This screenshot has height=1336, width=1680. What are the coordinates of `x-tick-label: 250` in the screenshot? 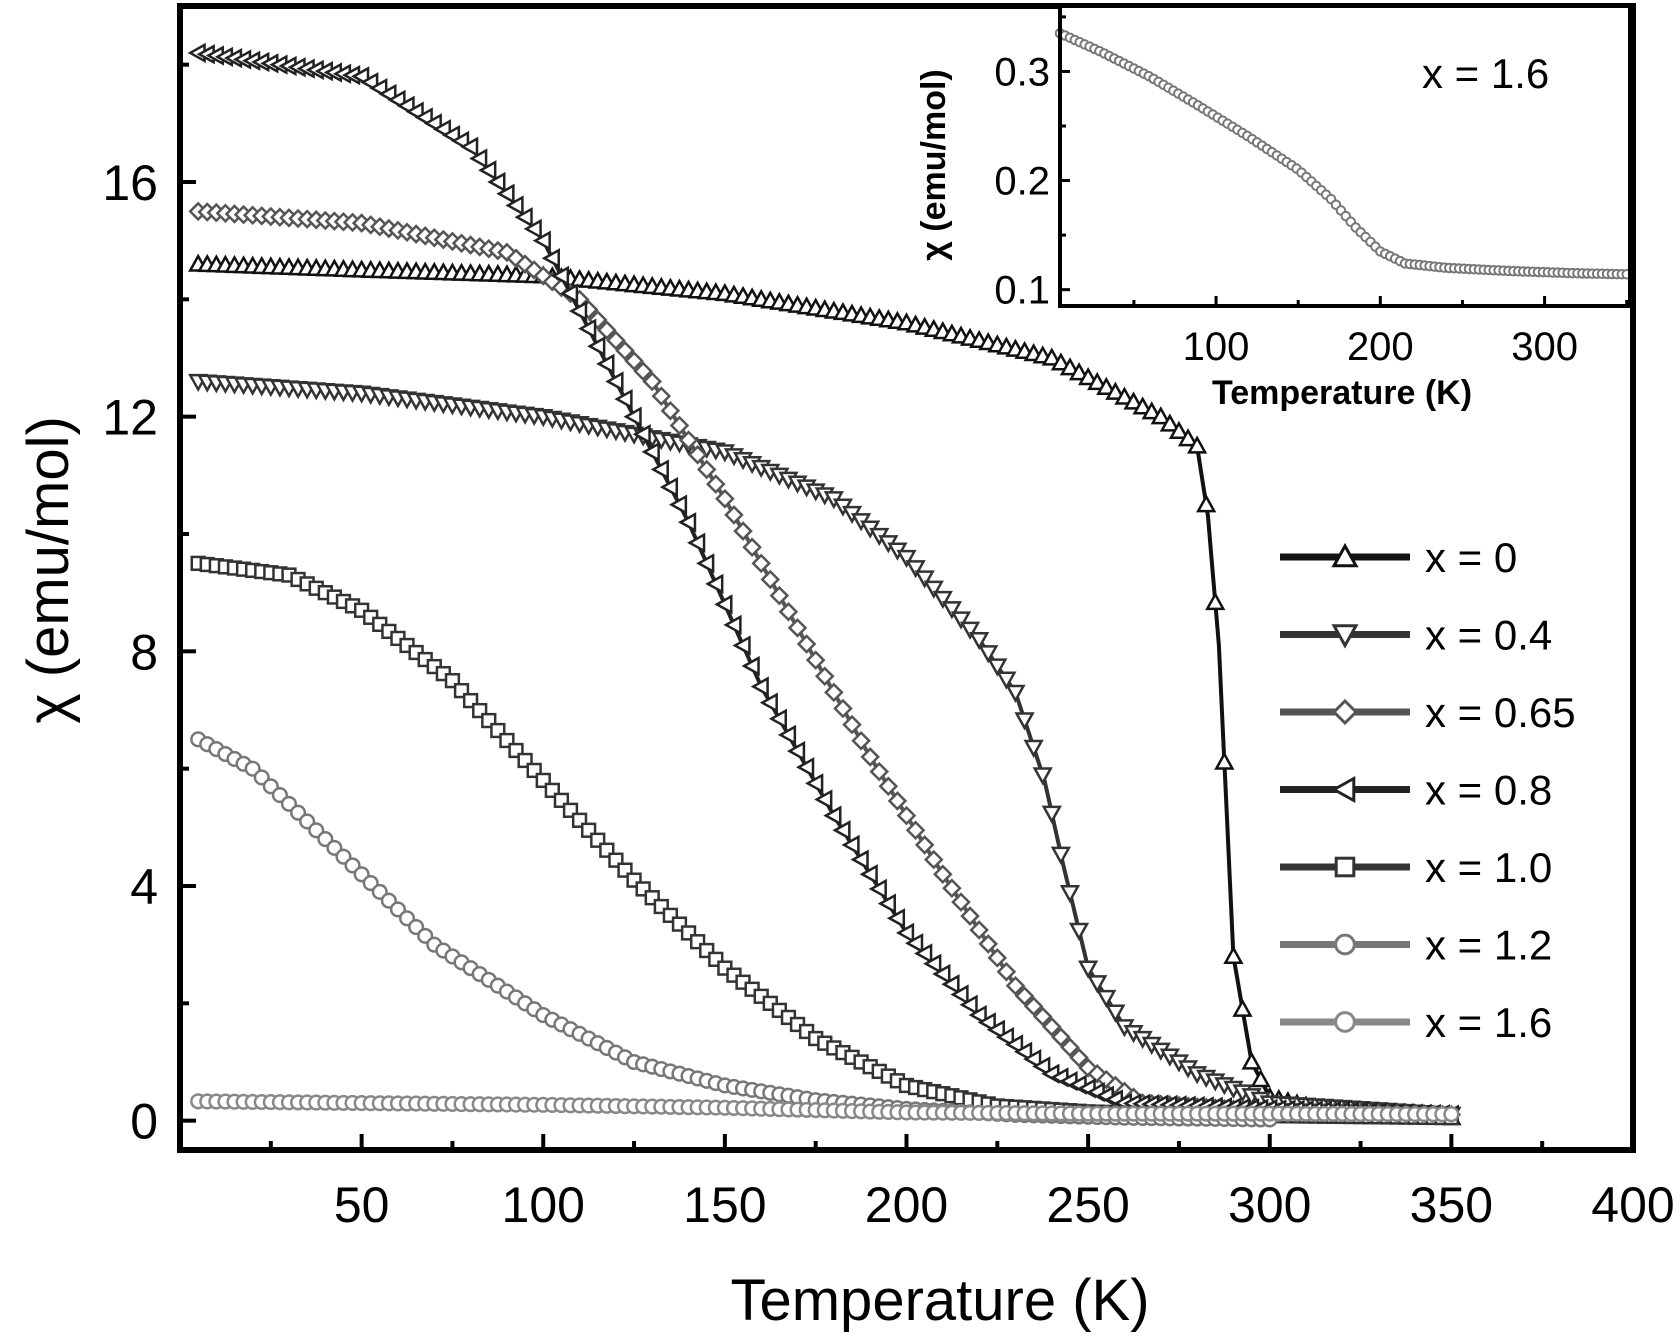 It's located at (1087, 1205).